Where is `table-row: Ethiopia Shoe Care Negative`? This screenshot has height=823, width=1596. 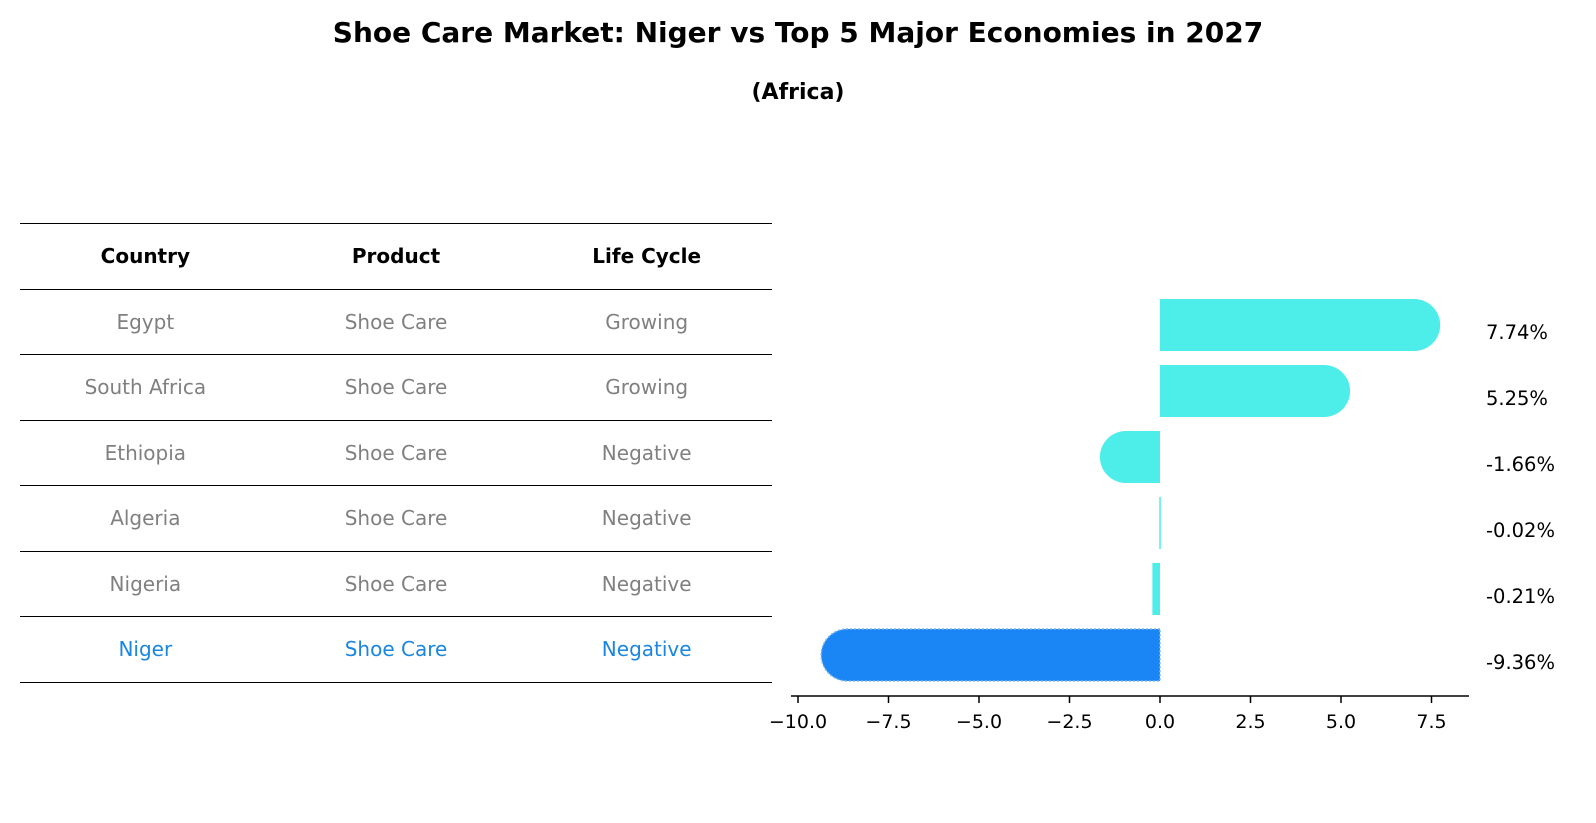 table-row: Ethiopia Shoe Care Negative is located at coordinates (396, 453).